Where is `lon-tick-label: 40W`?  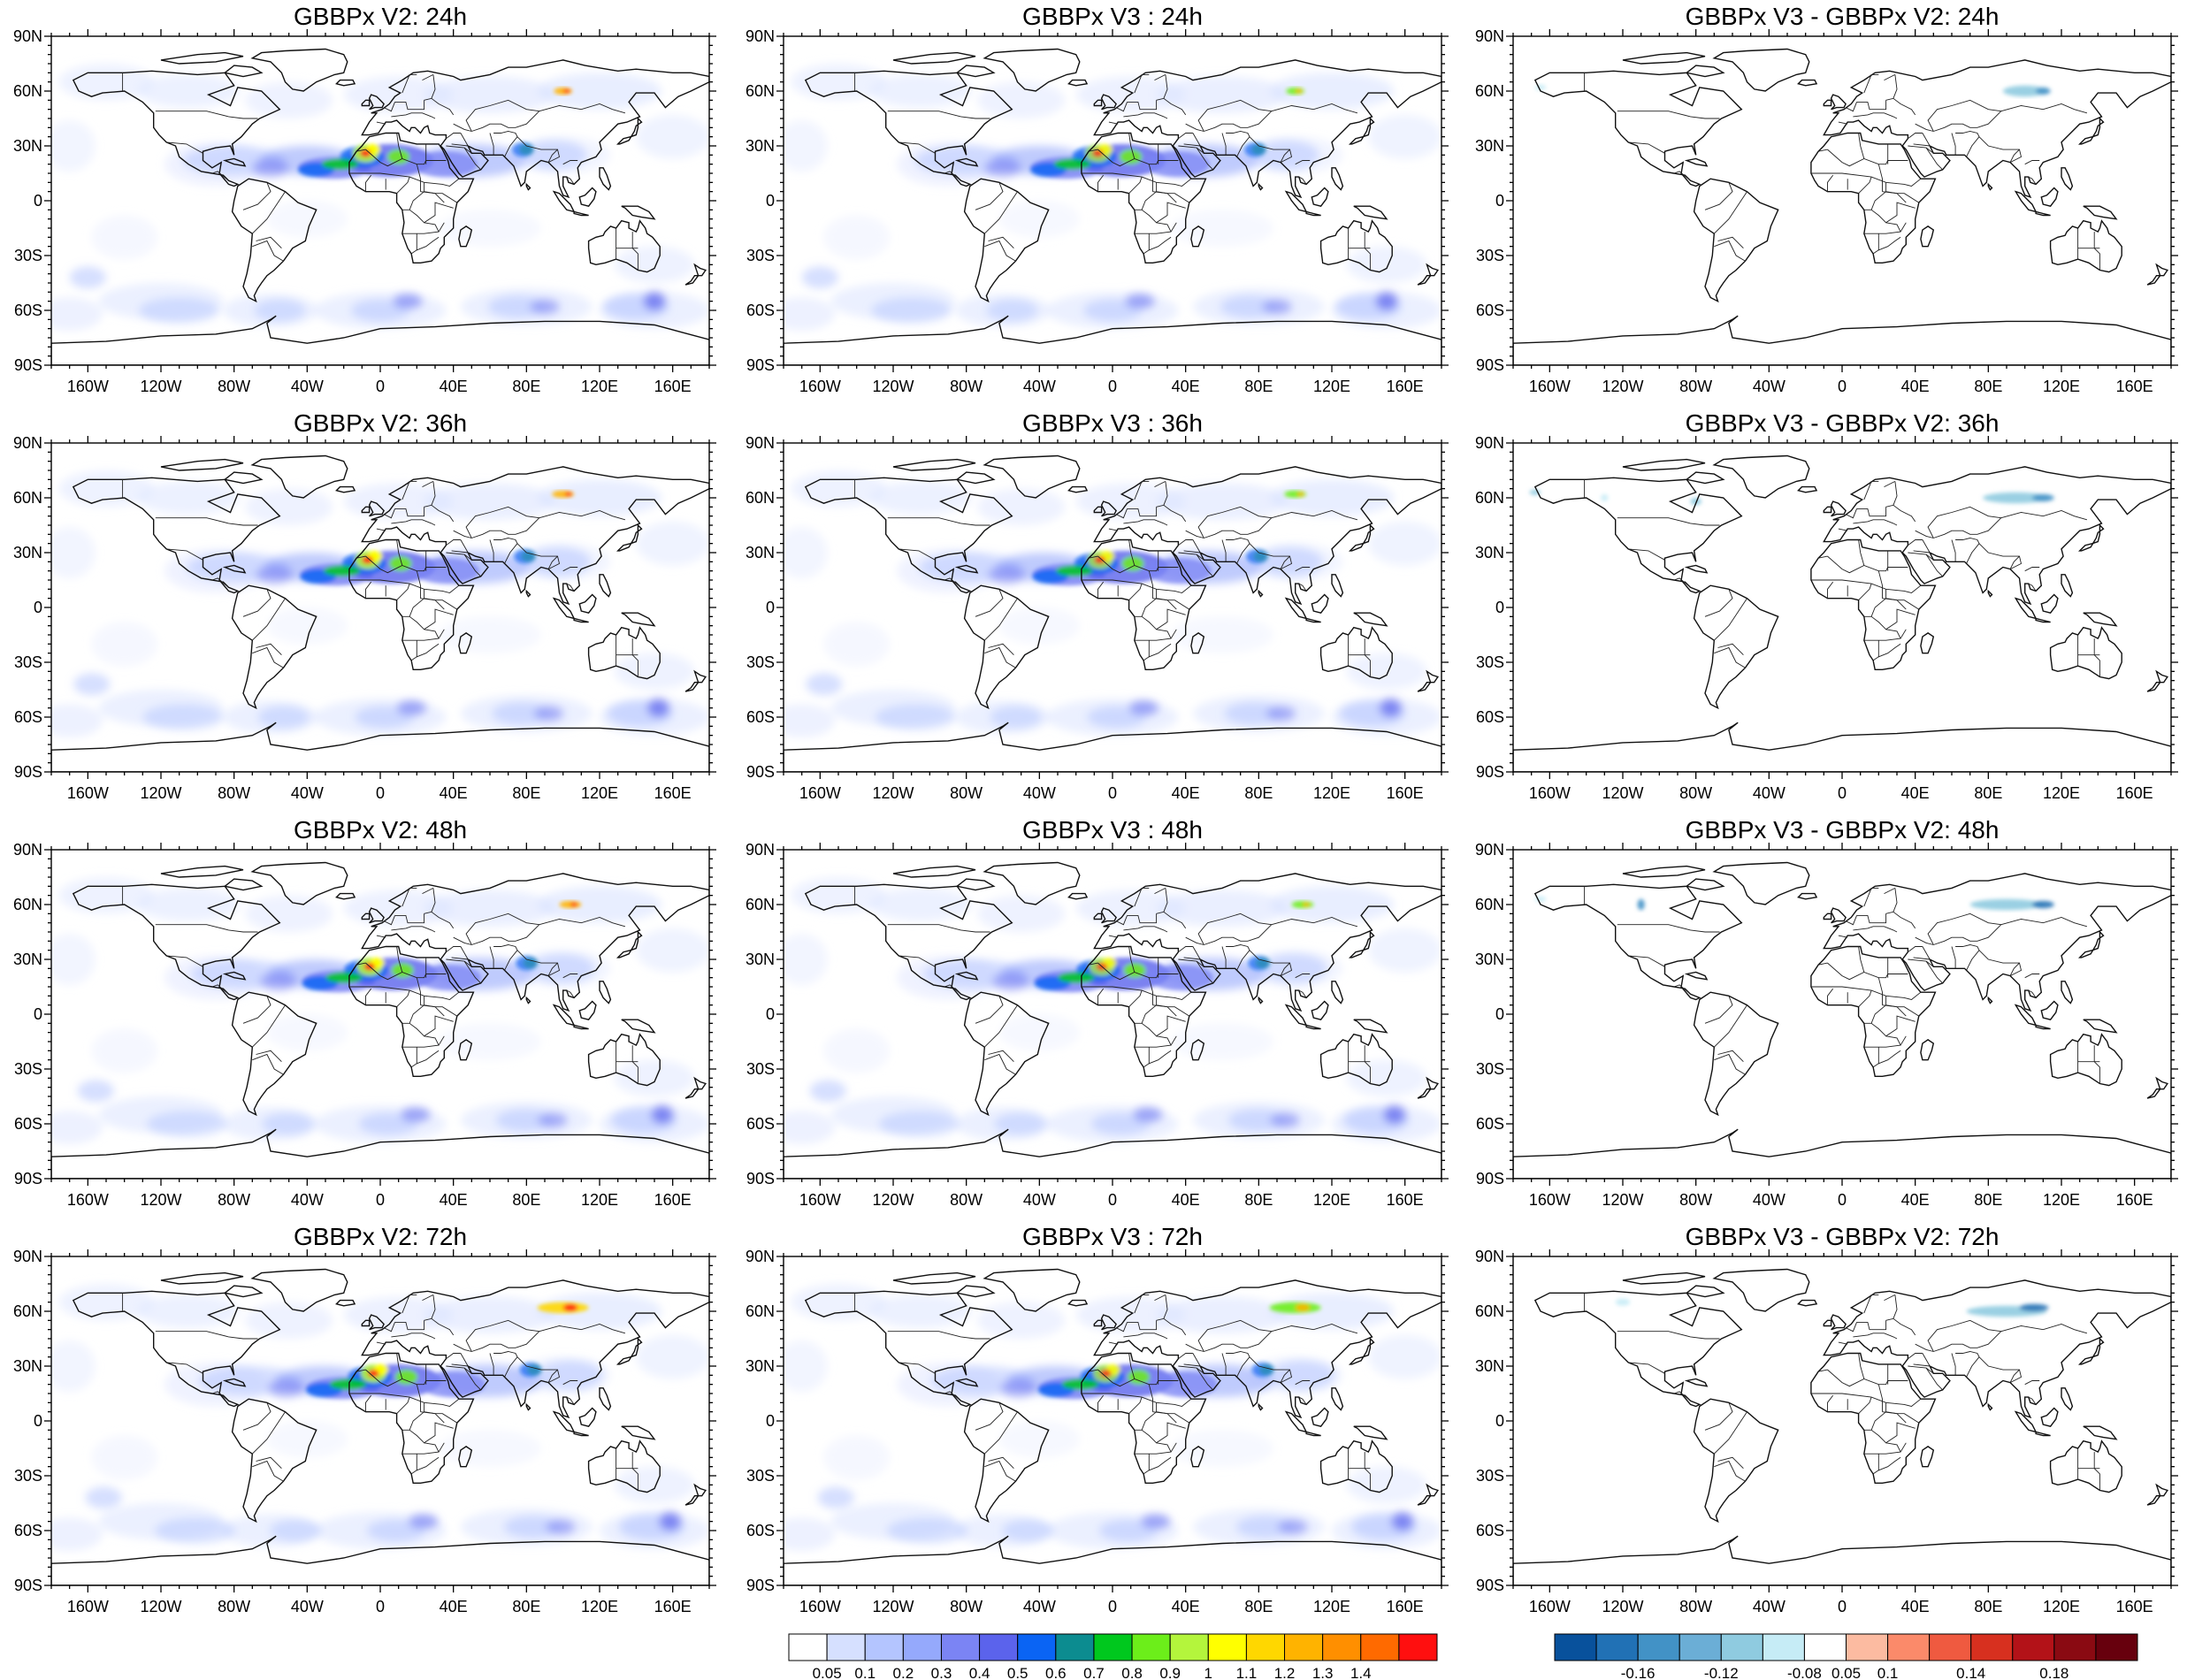
lon-tick-label: 40W is located at coordinates (1040, 793).